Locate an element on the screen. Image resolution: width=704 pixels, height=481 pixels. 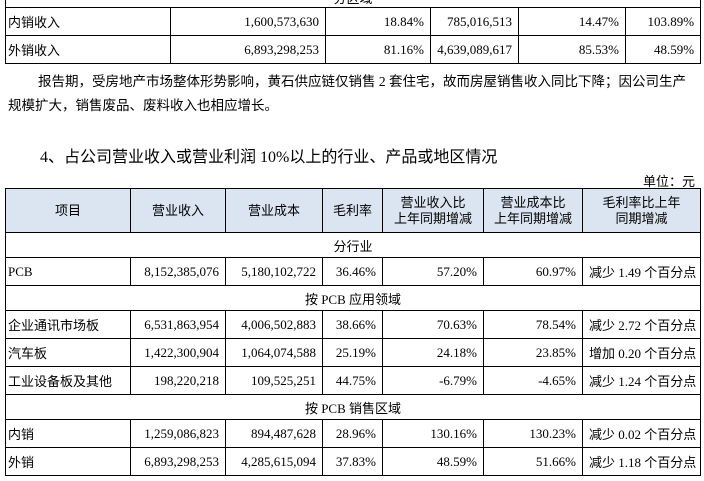
row-label: 内销收入 is located at coordinates (88, 21).